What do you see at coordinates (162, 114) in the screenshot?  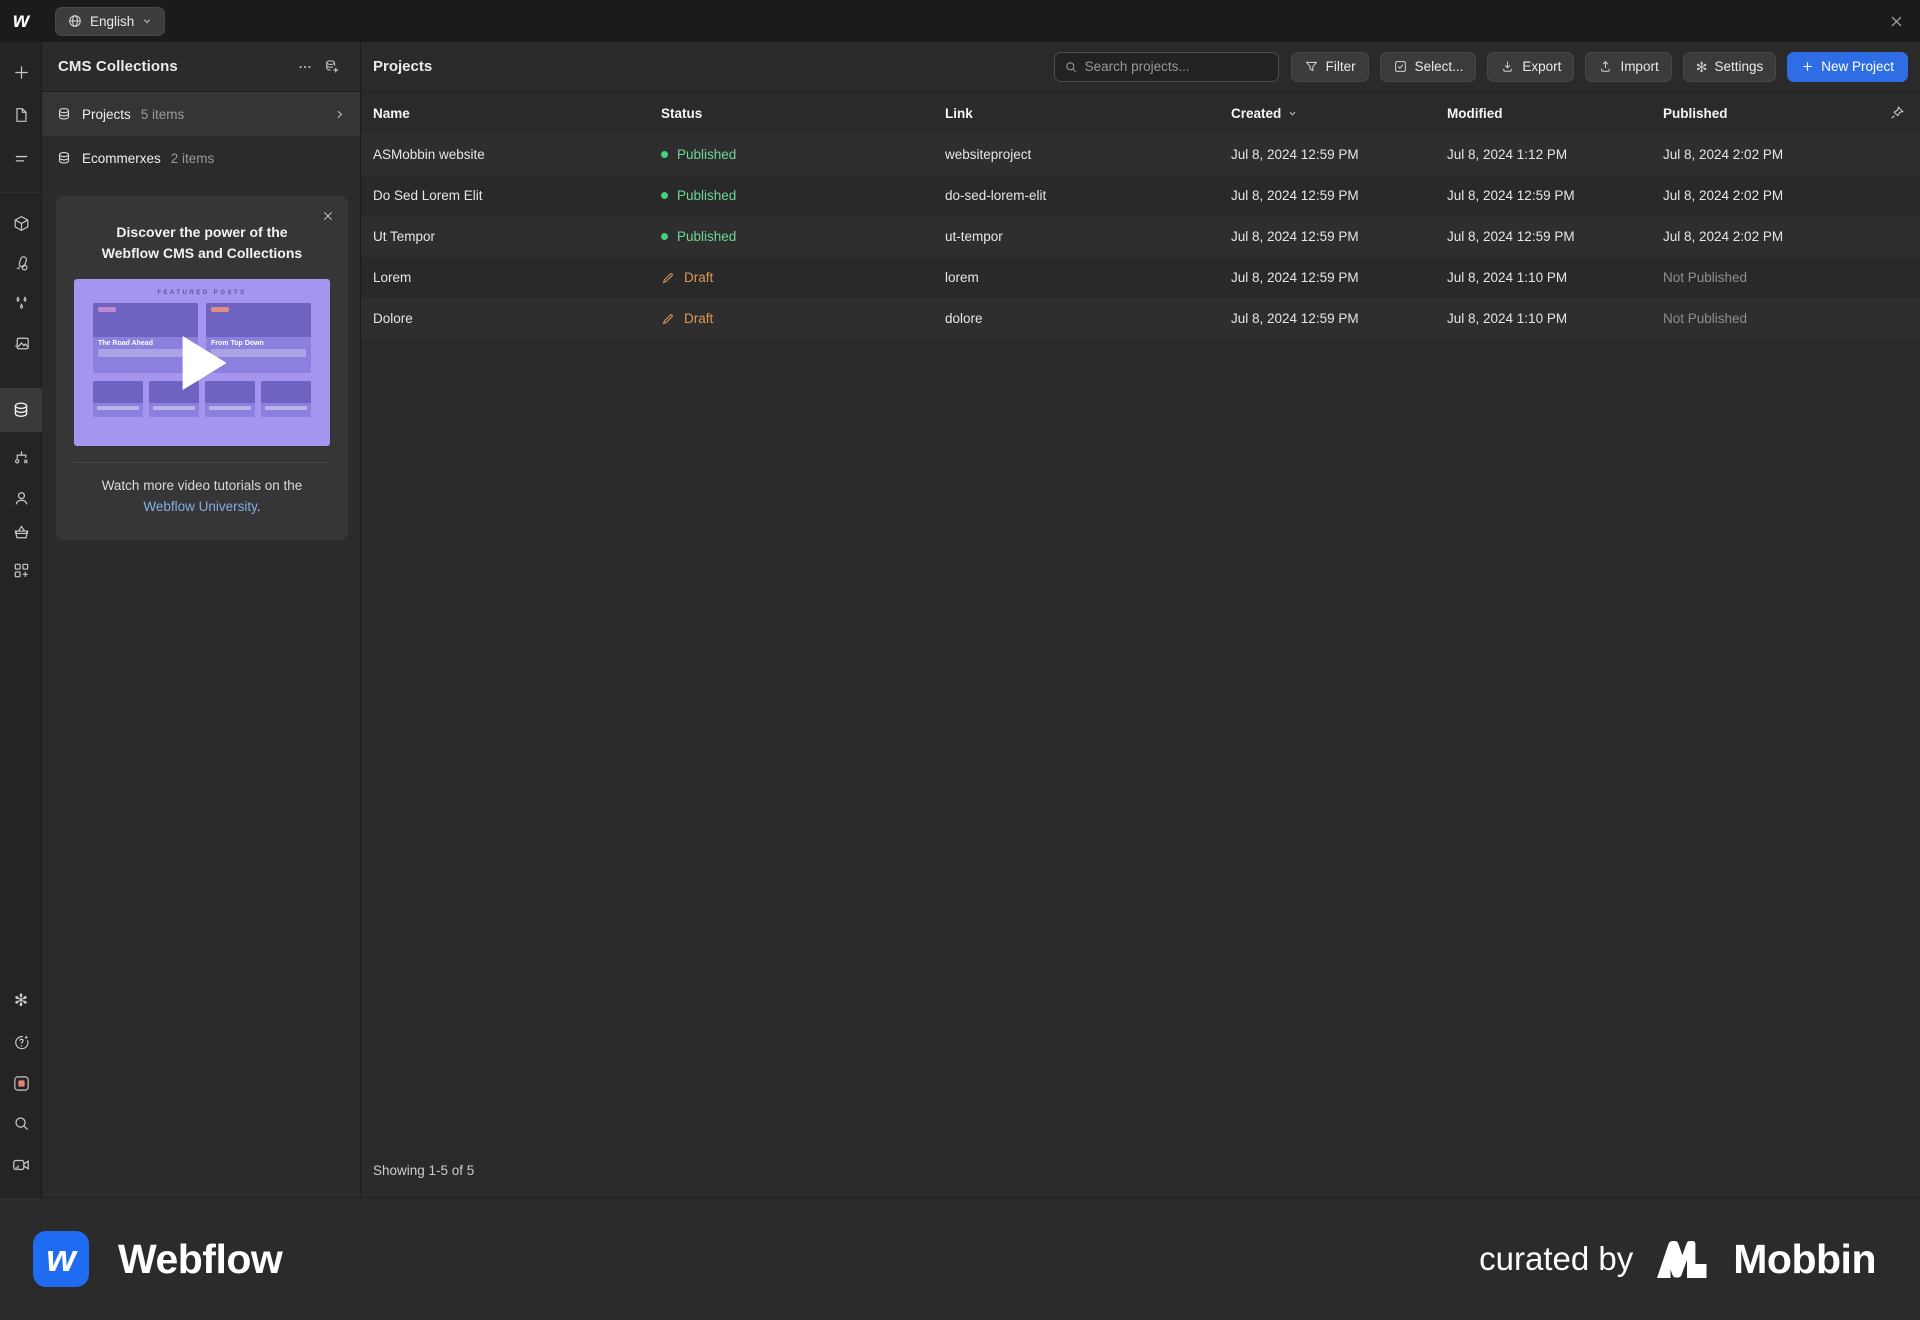 I see `collection-count: 5 items` at bounding box center [162, 114].